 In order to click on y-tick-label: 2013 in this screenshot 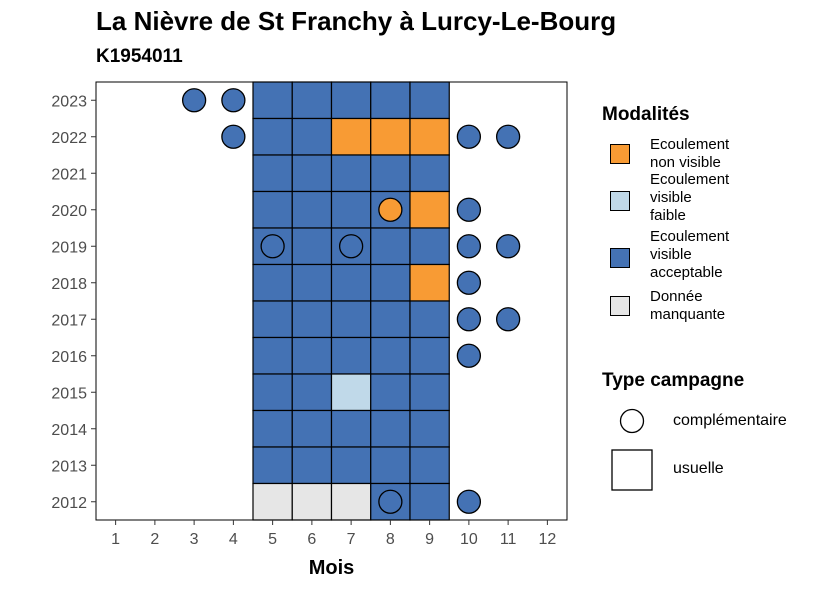, I will do `click(69, 466)`.